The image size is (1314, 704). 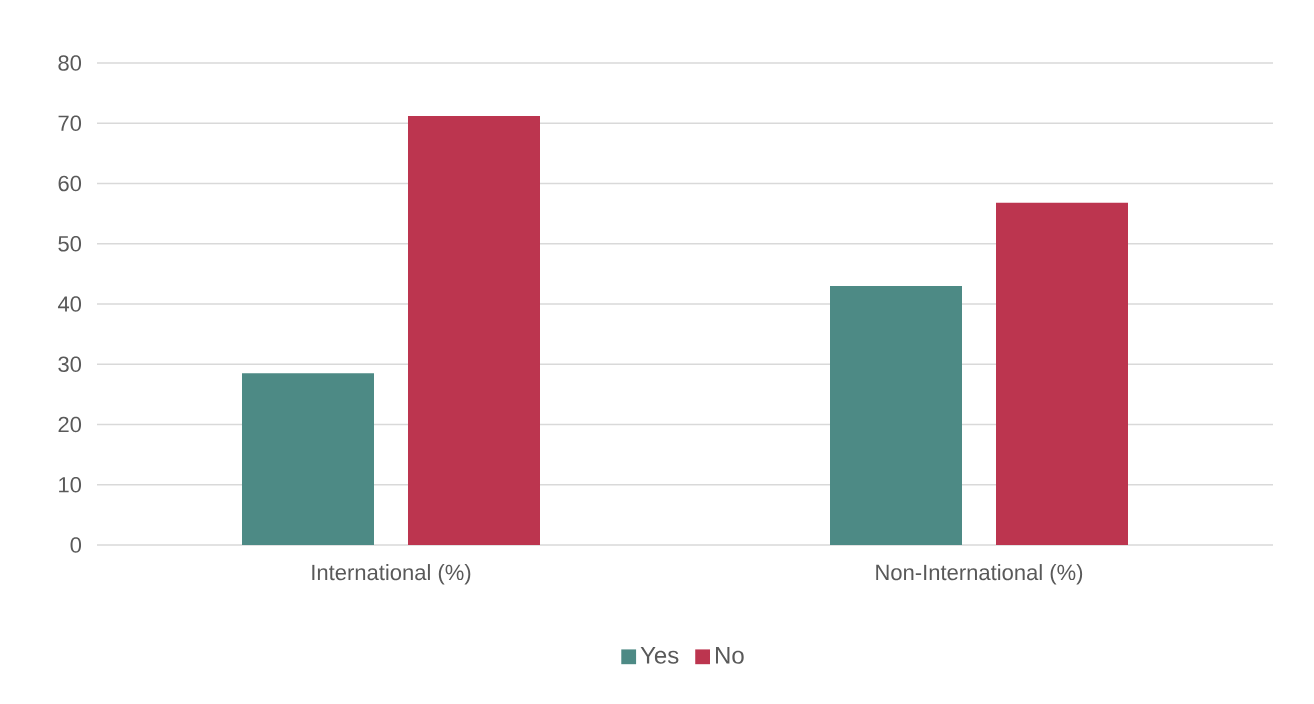 What do you see at coordinates (70, 183) in the screenshot?
I see `y-tick-label: 60` at bounding box center [70, 183].